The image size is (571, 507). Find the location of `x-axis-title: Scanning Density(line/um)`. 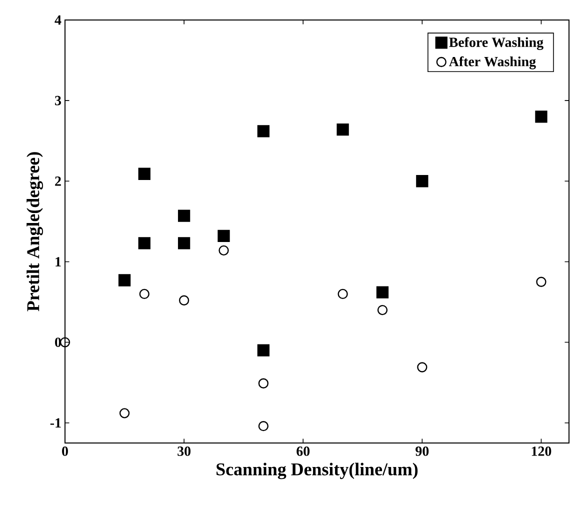

x-axis-title: Scanning Density(line/um) is located at coordinates (317, 471).